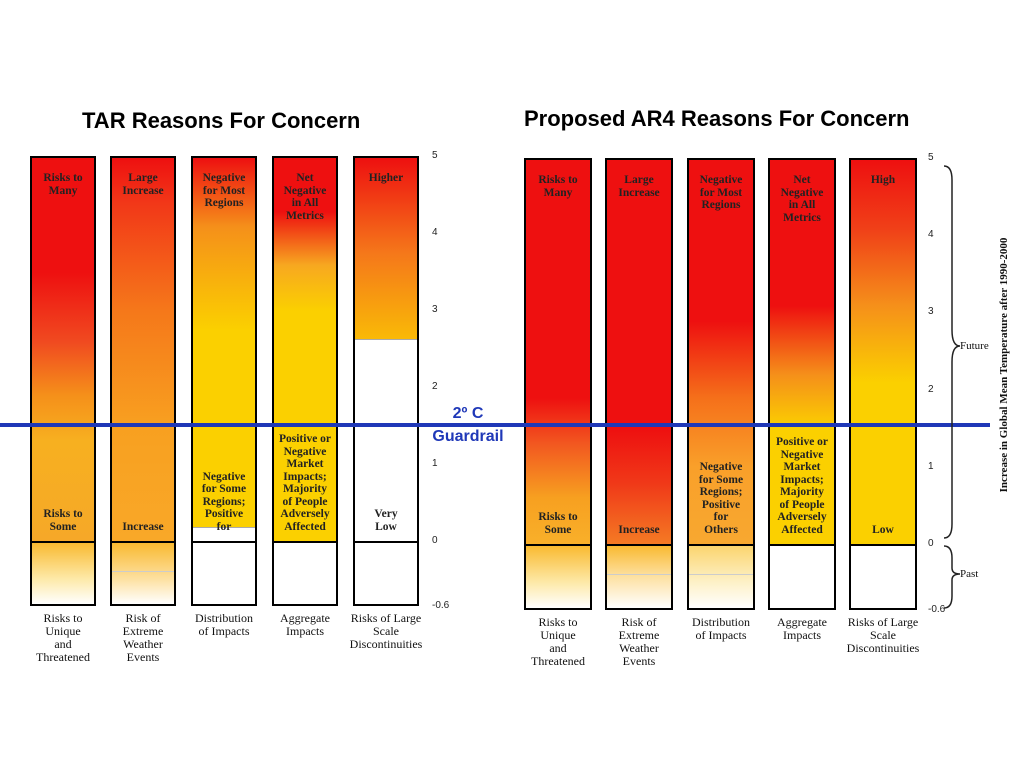 This screenshot has width=1024, height=768. Describe the element at coordinates (883, 180) in the screenshot. I see `right-bar-top-label: High` at that location.